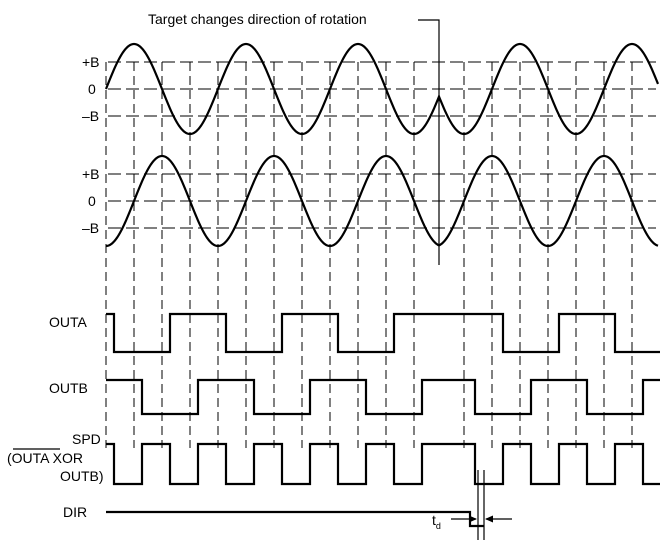  What do you see at coordinates (45, 458) in the screenshot?
I see `svg-text: (OUTA XOR` at bounding box center [45, 458].